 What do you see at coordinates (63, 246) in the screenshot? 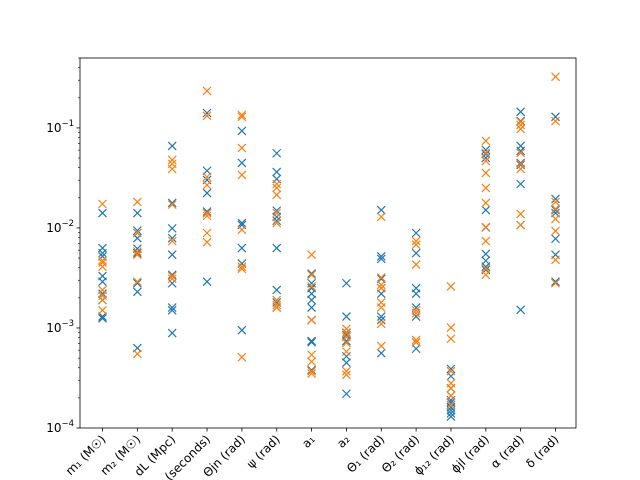
I see `y-axis: 10−4 10−3 10−2 10−1` at bounding box center [63, 246].